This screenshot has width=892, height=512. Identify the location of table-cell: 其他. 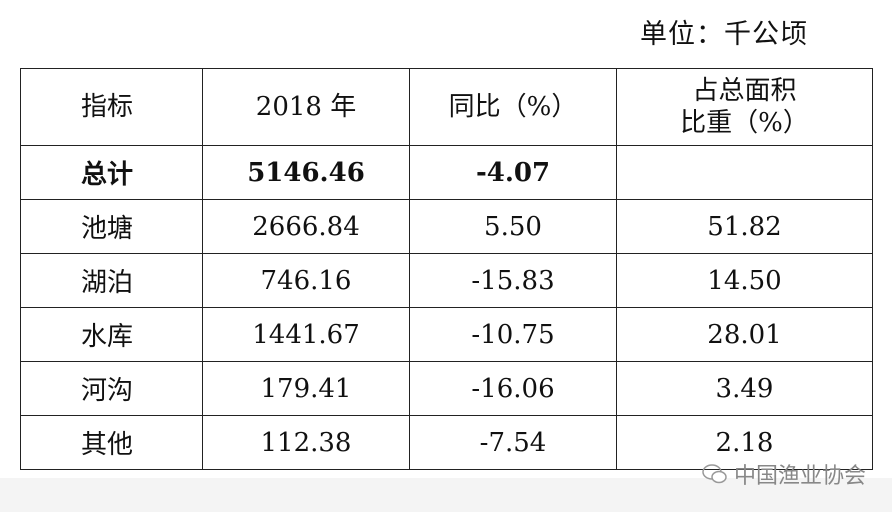
(111, 442).